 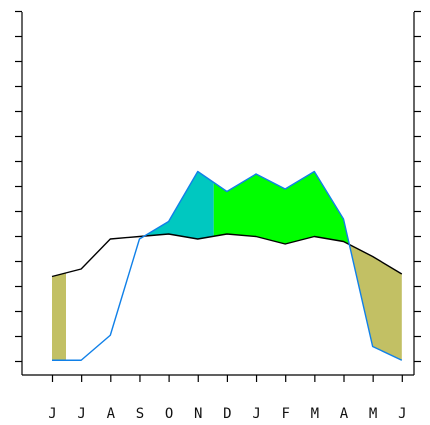 I want to click on x-tick-label: N, so click(x=198, y=414).